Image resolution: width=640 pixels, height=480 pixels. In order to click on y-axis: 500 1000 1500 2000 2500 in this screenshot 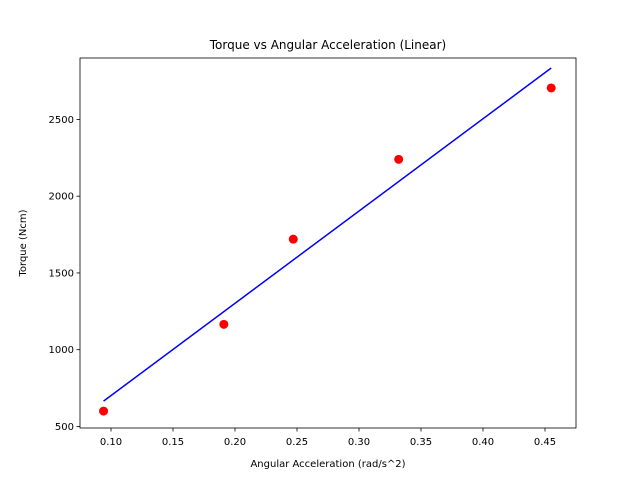, I will do `click(64, 274)`.